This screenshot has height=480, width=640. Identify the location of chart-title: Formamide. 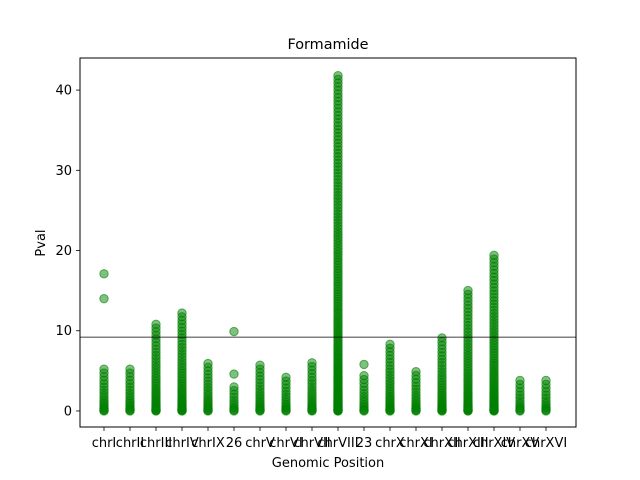
(327, 45).